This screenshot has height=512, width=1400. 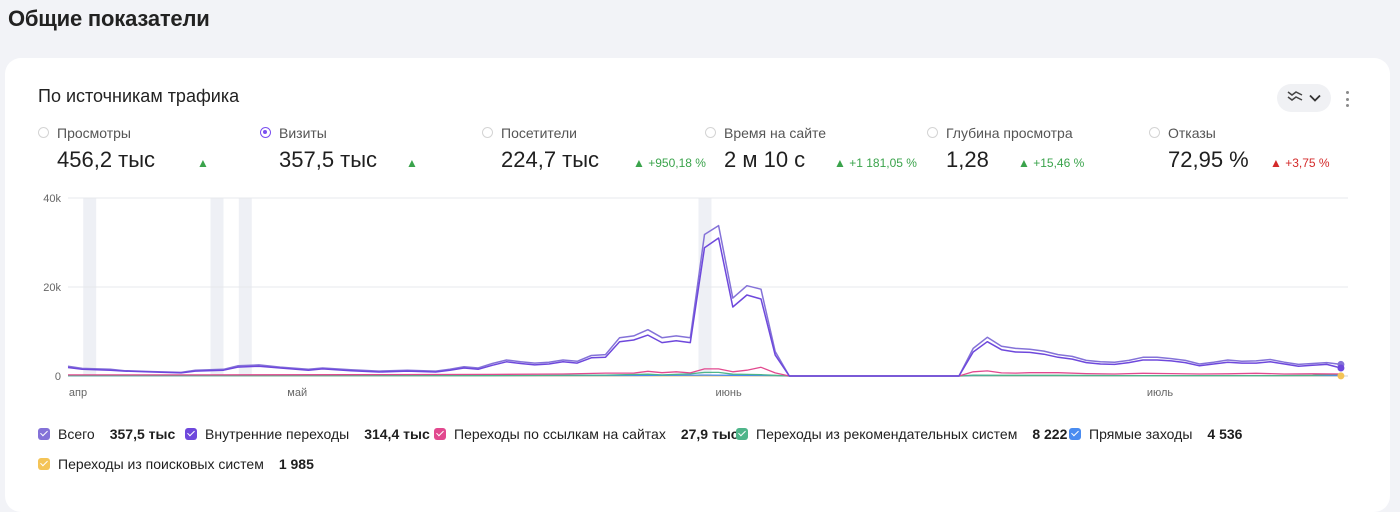 I want to click on legend-item-1: Внутренние переходы 314,4 тыс, so click(x=307, y=434).